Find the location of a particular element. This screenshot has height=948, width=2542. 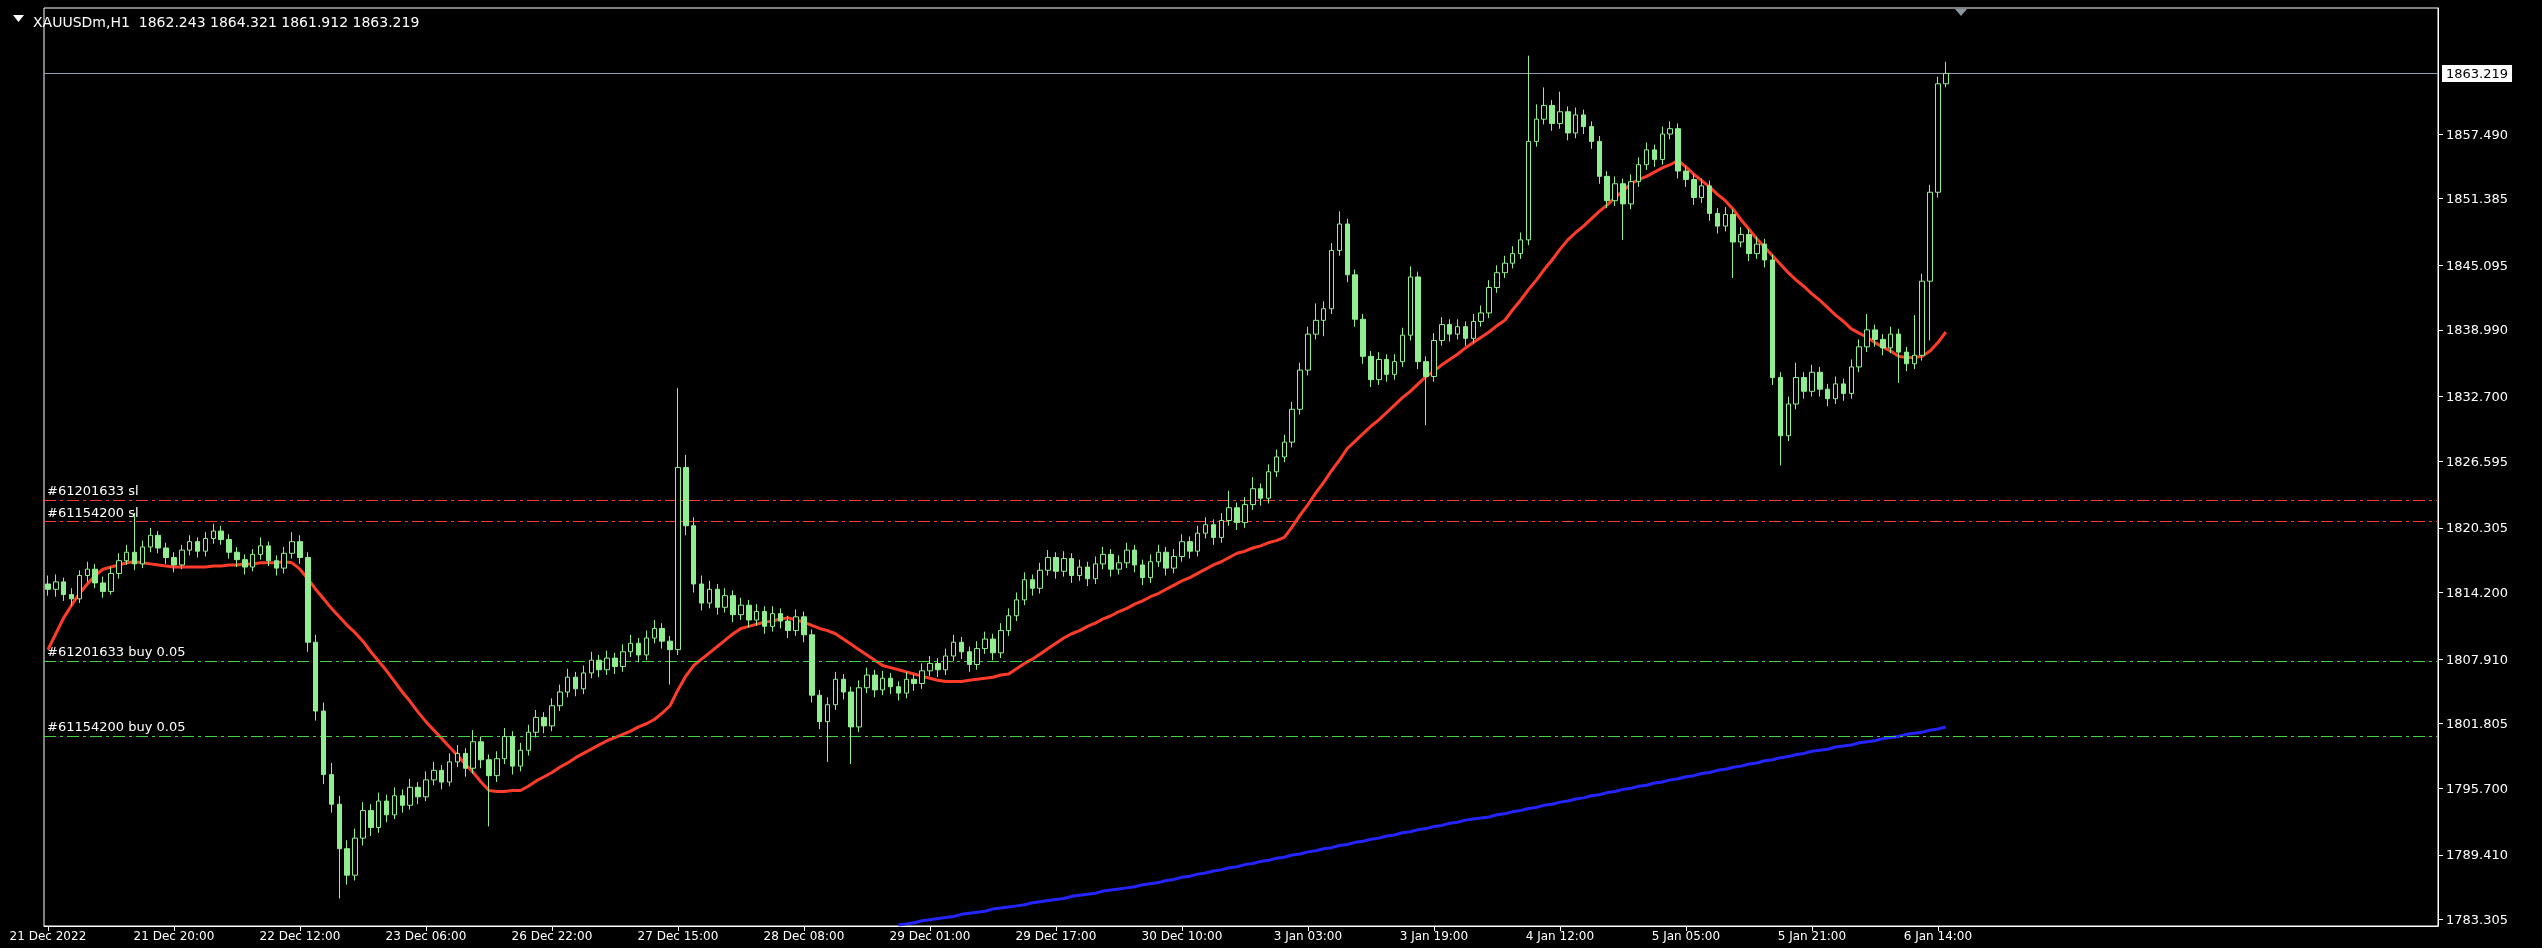

y-tick-label: 1807.910 is located at coordinates (2477, 659).